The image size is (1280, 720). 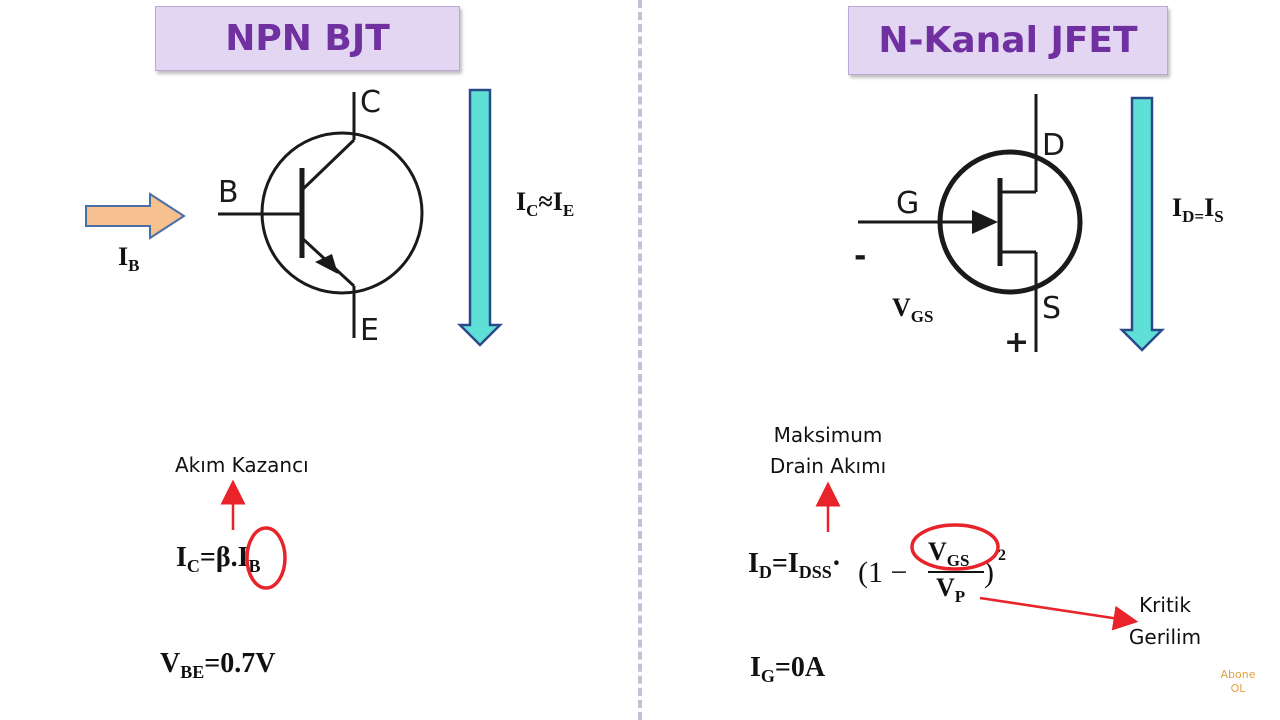 What do you see at coordinates (1053, 145) in the screenshot?
I see `terminal-d-label: D` at bounding box center [1053, 145].